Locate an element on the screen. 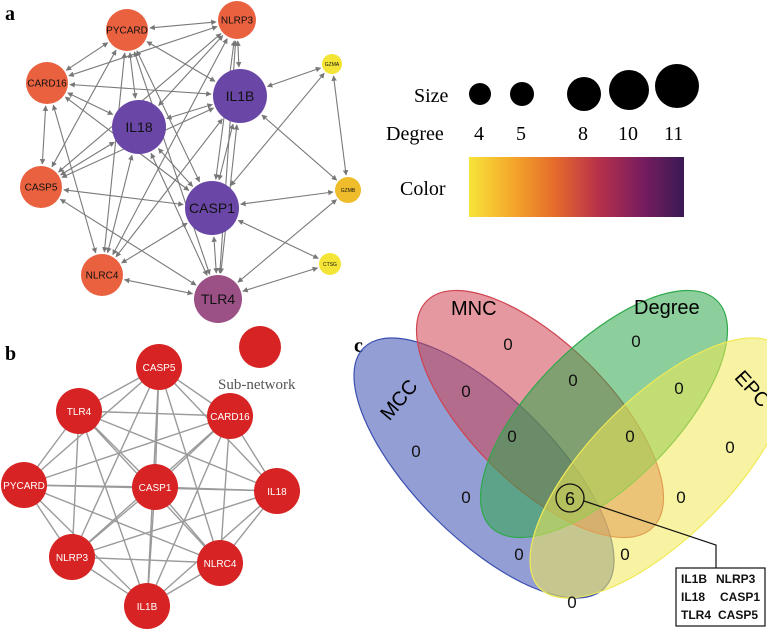 The height and width of the screenshot is (635, 767). venn-count-mcc-mnc-degree: 0 is located at coordinates (511, 436).